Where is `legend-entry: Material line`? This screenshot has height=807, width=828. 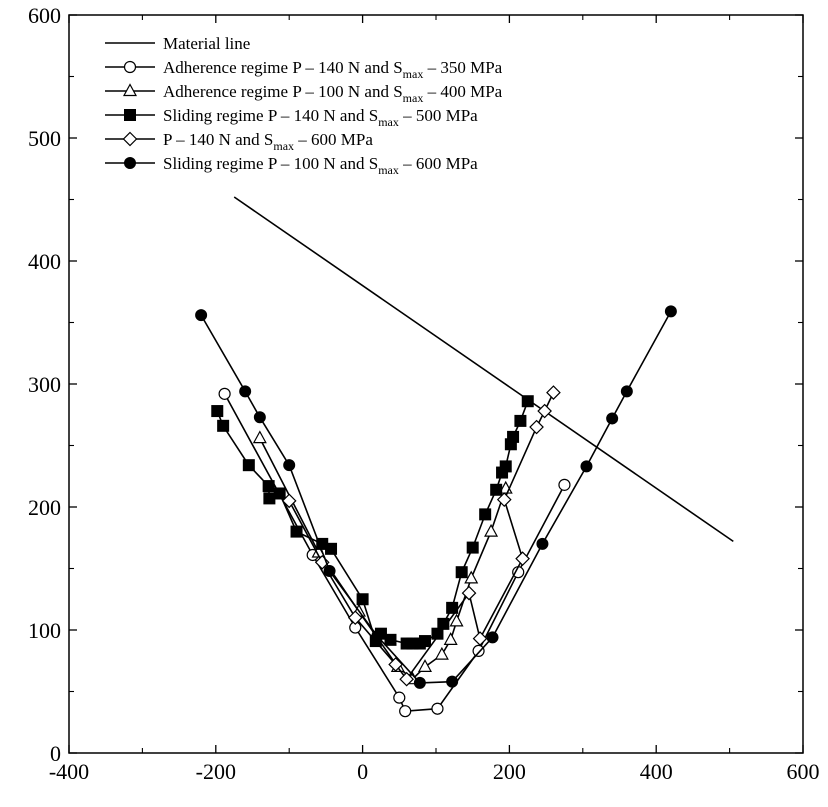
legend-entry: Material line is located at coordinates (177, 43).